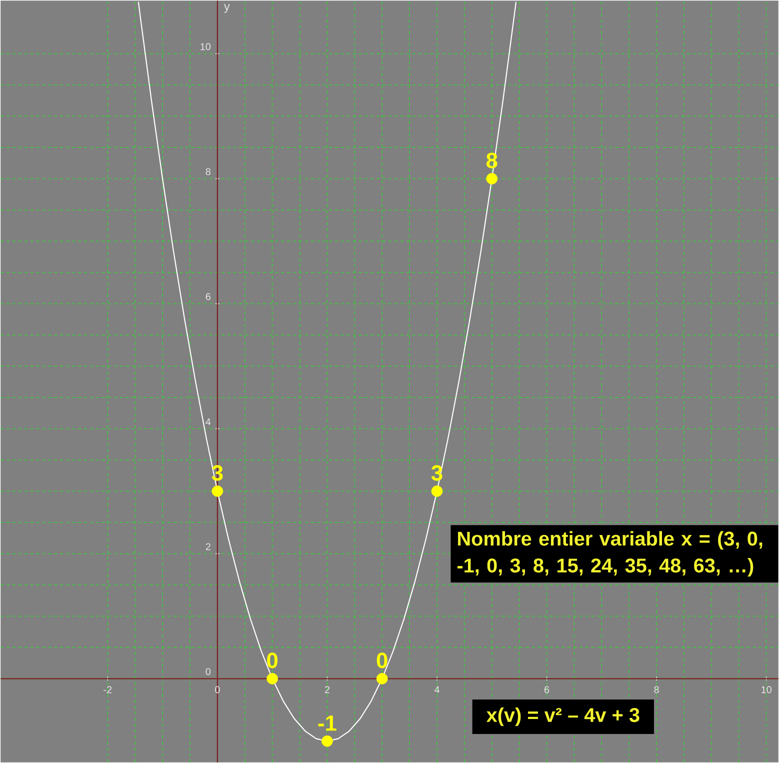 This screenshot has width=779, height=763. What do you see at coordinates (205, 46) in the screenshot?
I see `y-tick-label: 10` at bounding box center [205, 46].